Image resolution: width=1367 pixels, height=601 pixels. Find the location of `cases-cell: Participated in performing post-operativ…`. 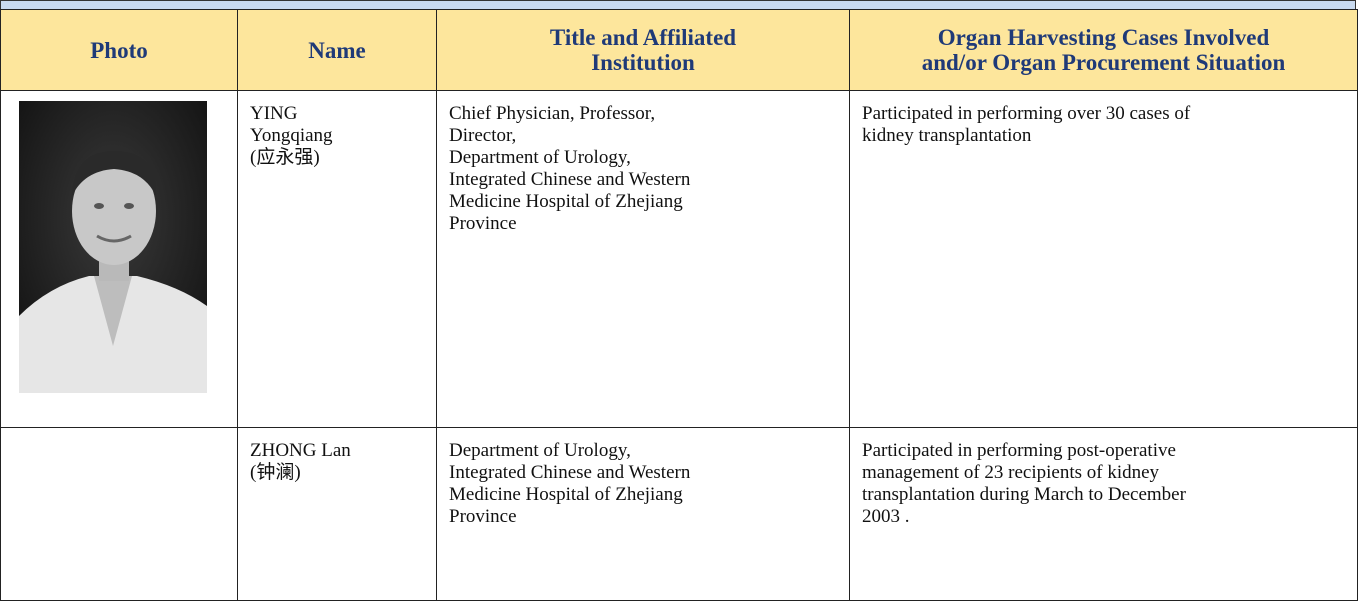

cases-cell: Participated in performing post-operativ… is located at coordinates (1103, 514).